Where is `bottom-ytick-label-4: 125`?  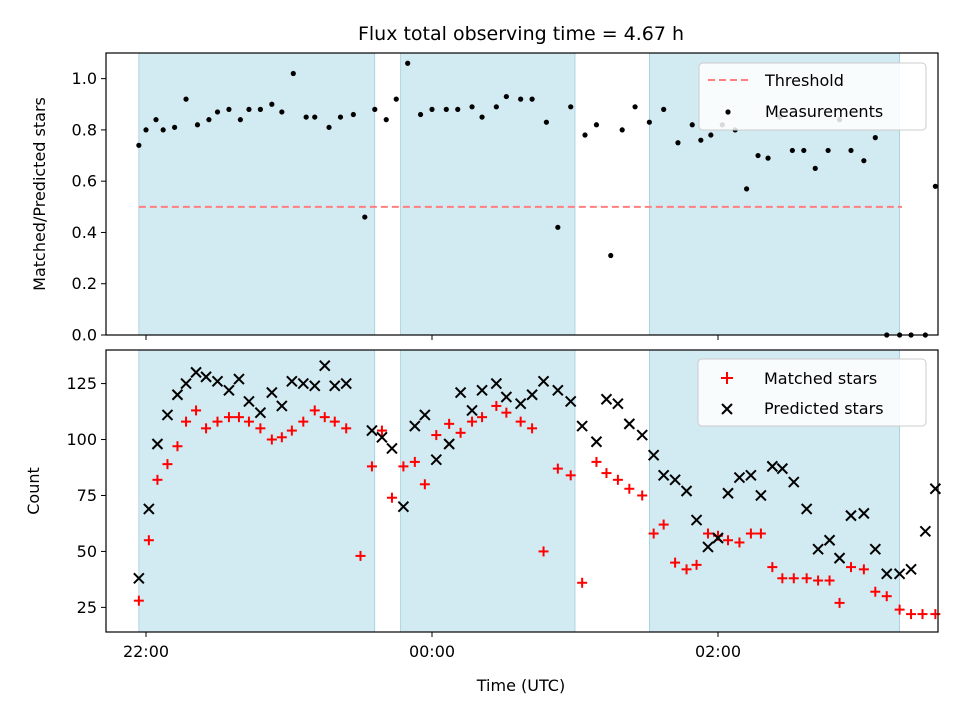 bottom-ytick-label-4: 125 is located at coordinates (81, 383).